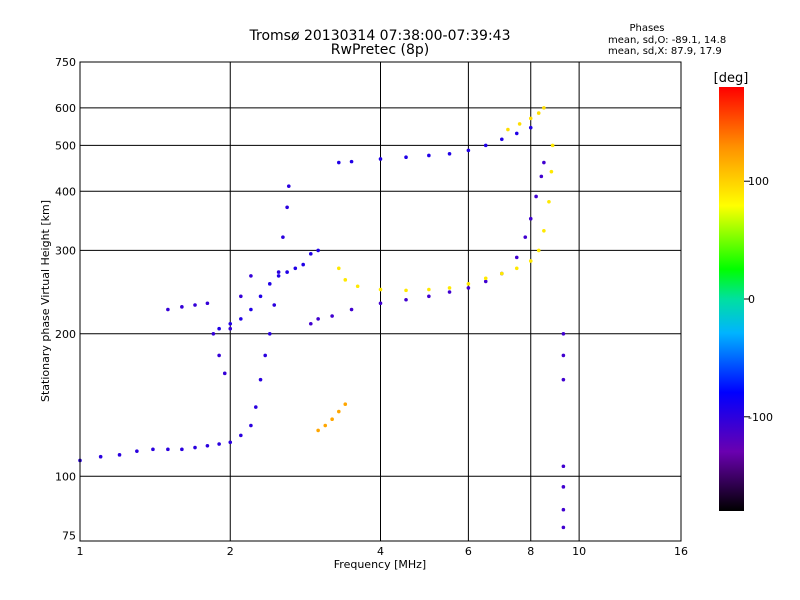  What do you see at coordinates (65, 299) in the screenshot?
I see `y-axis-ticks: 75 100 200 300 400 500 600 750` at bounding box center [65, 299].